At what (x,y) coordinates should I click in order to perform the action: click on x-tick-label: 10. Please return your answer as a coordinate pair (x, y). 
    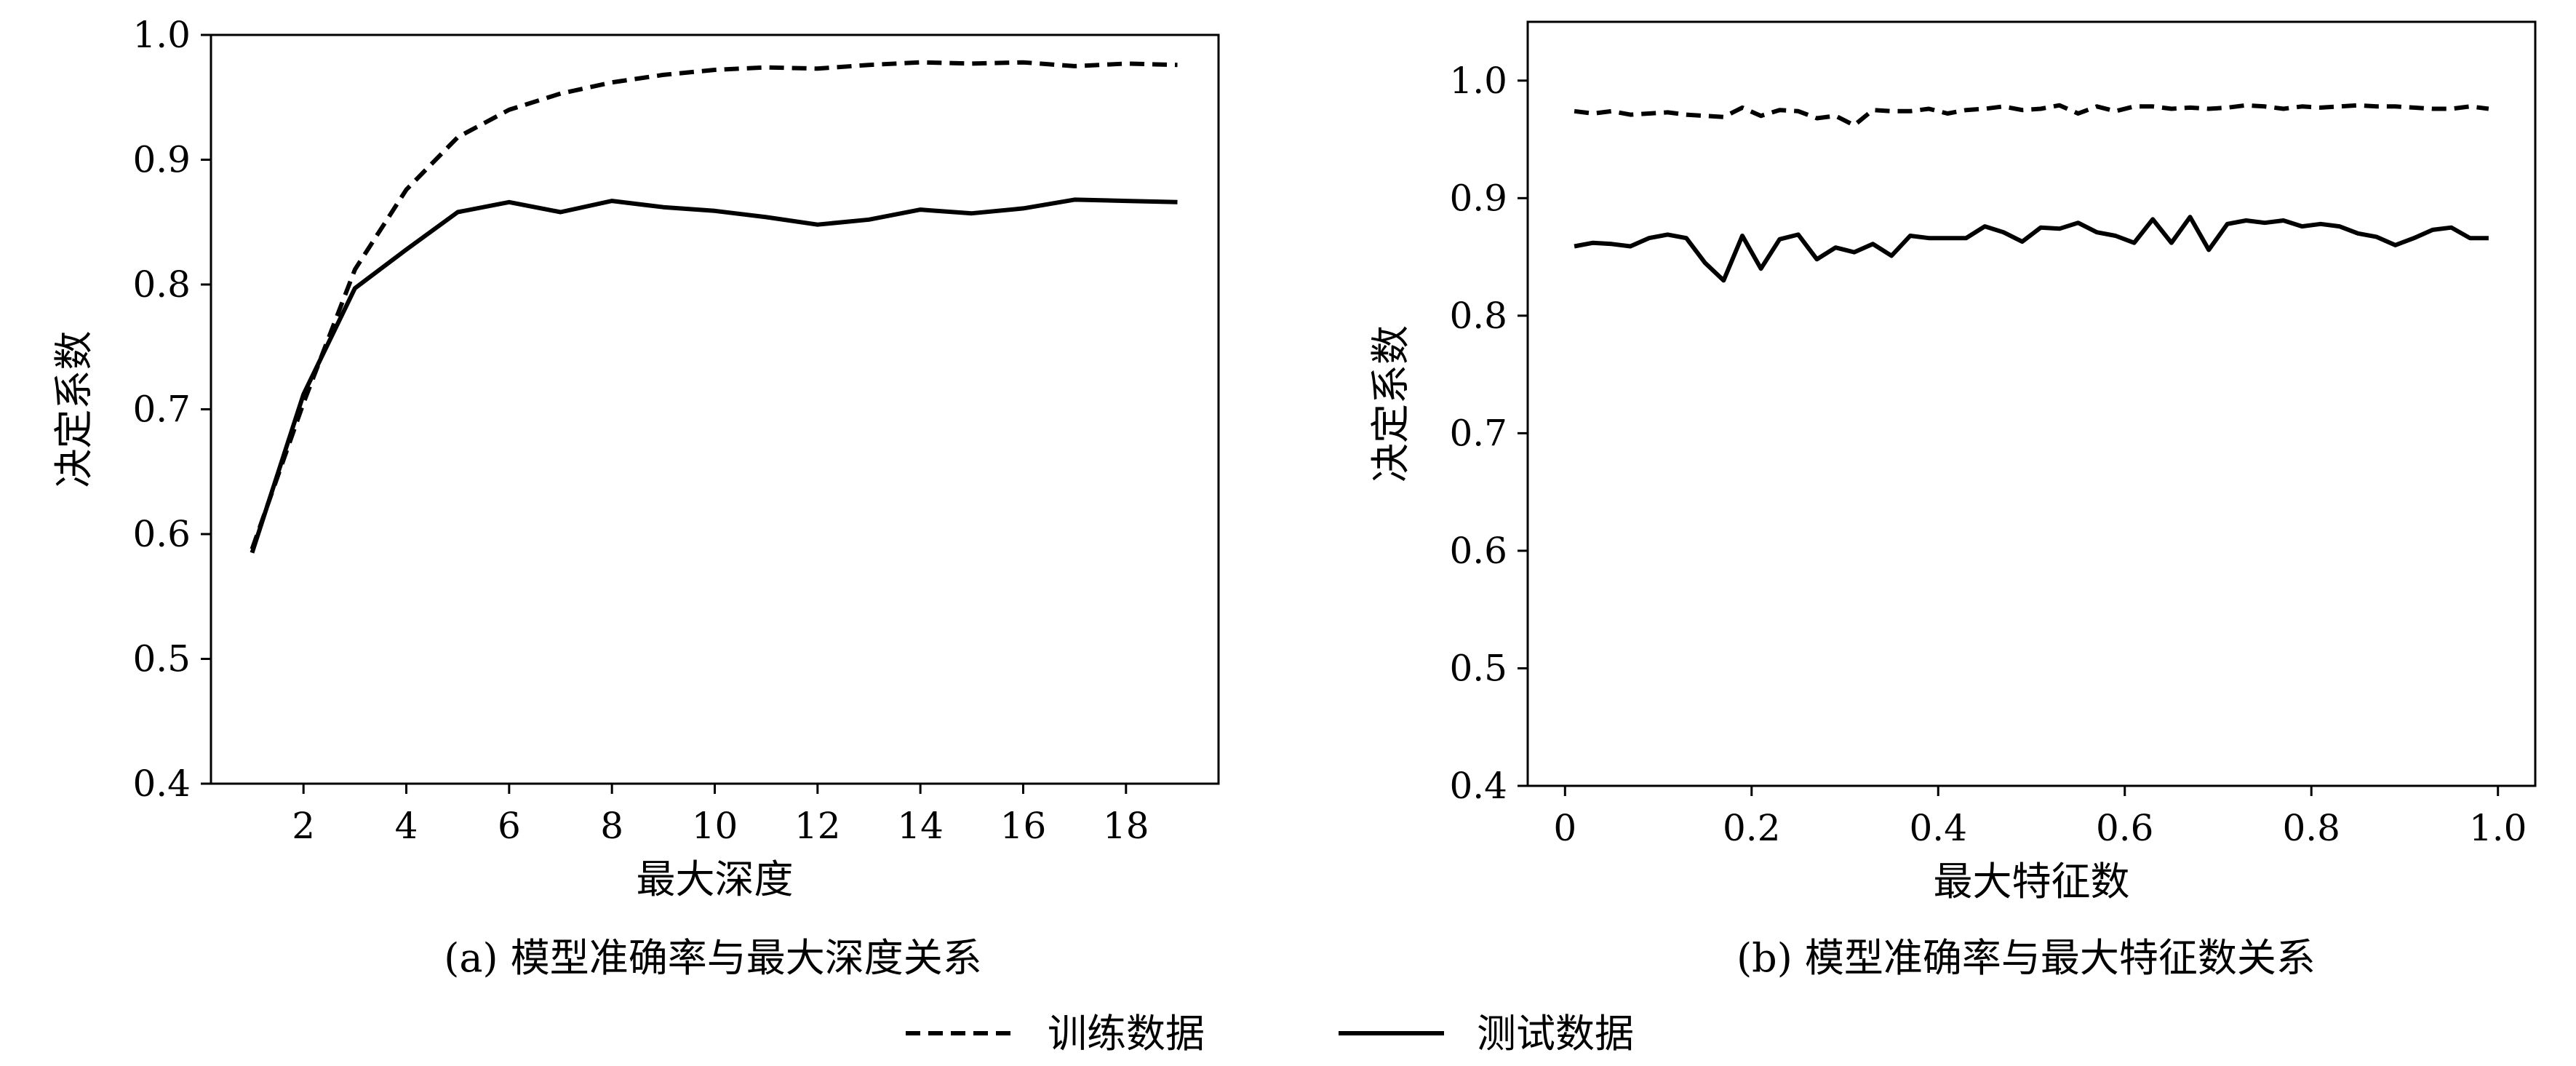
    Looking at the image, I should click on (715, 826).